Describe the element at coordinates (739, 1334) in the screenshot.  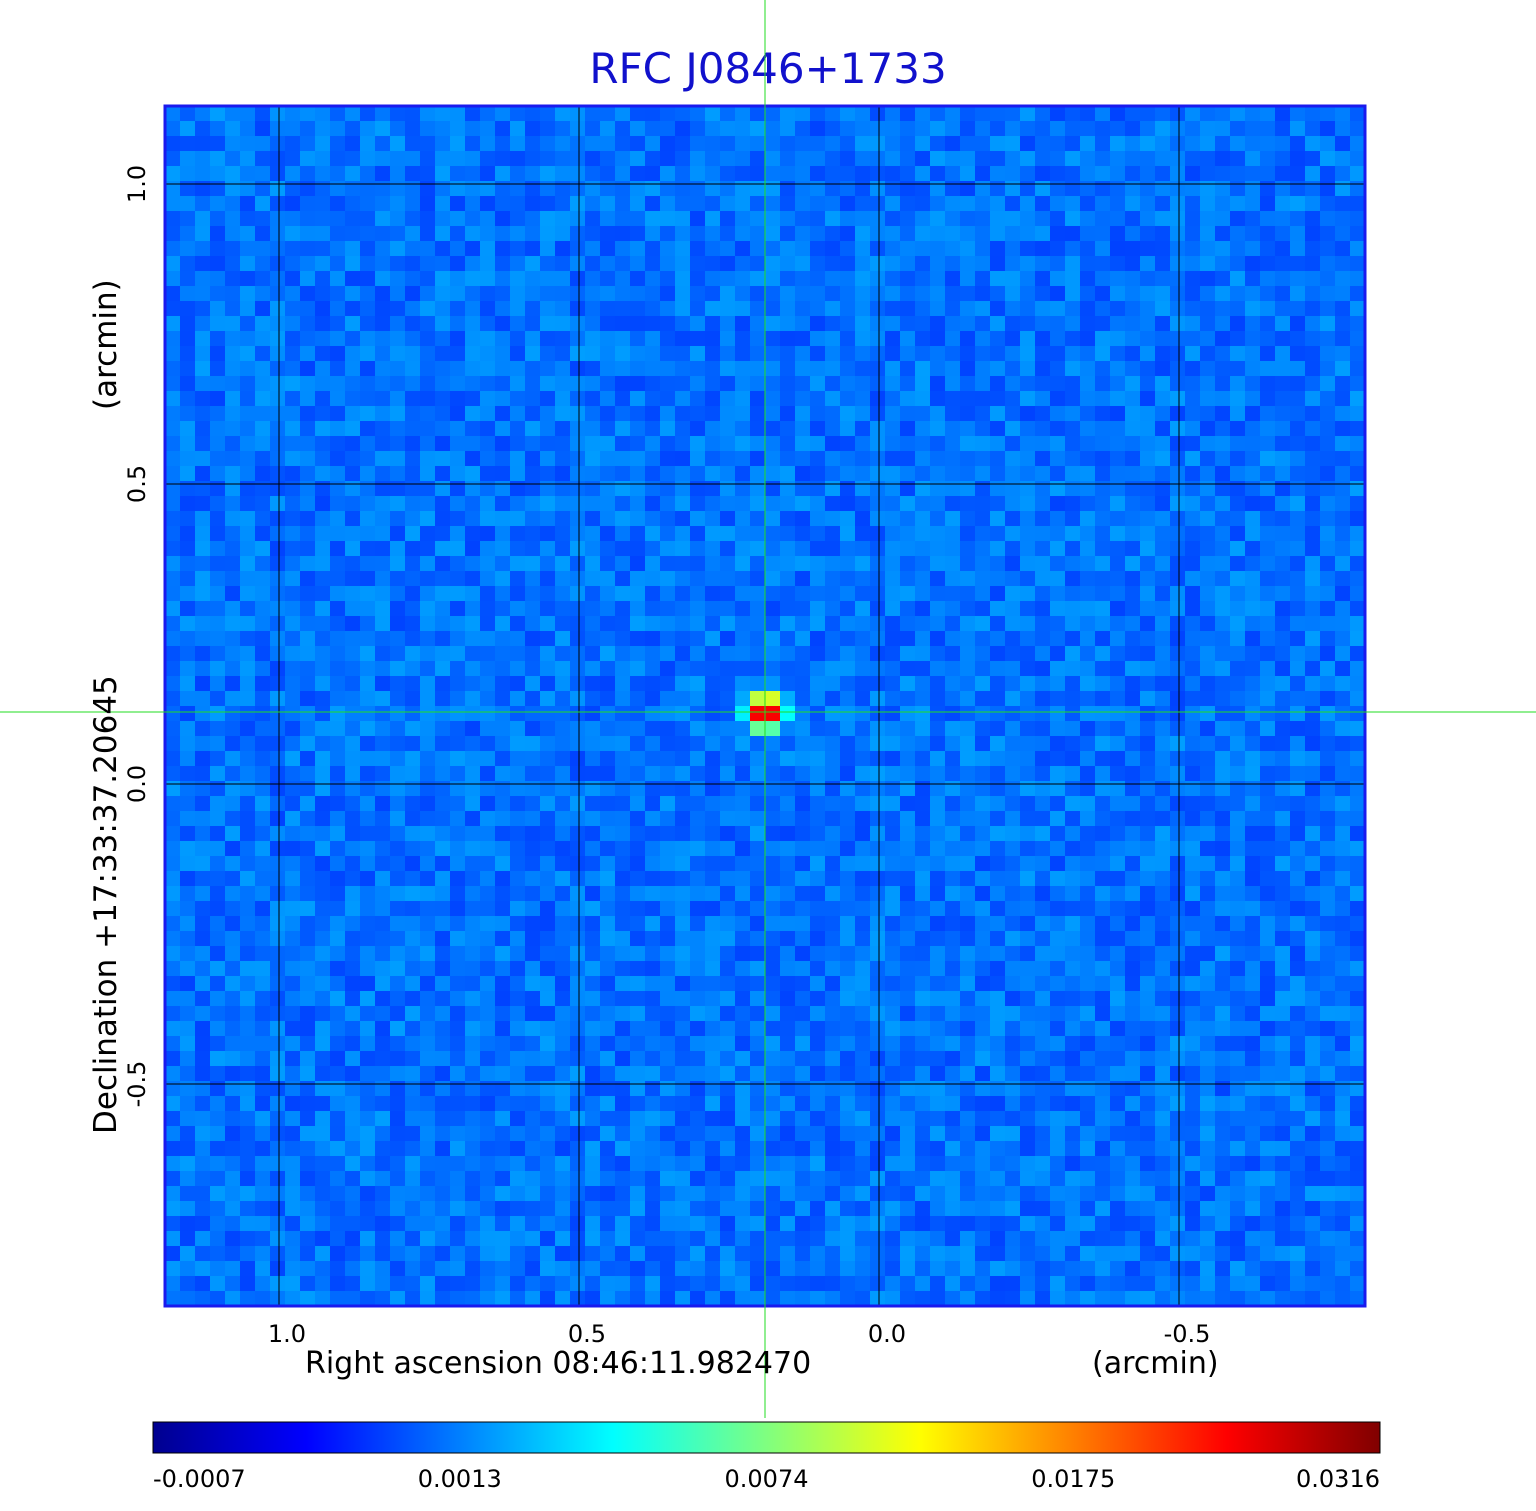
I see `x-tick-labels: 1.0 0.5 0.0 -0.5` at that location.